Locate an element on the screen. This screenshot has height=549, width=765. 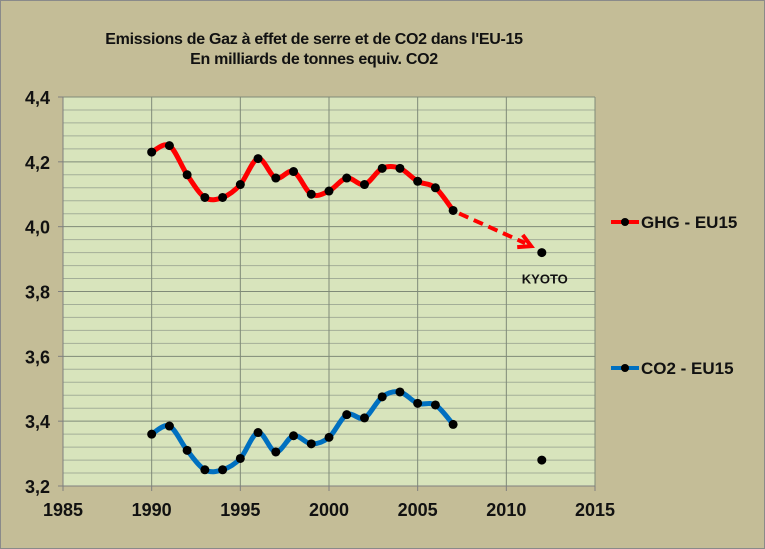
legend-label: GHG - EU15 is located at coordinates (689, 222).